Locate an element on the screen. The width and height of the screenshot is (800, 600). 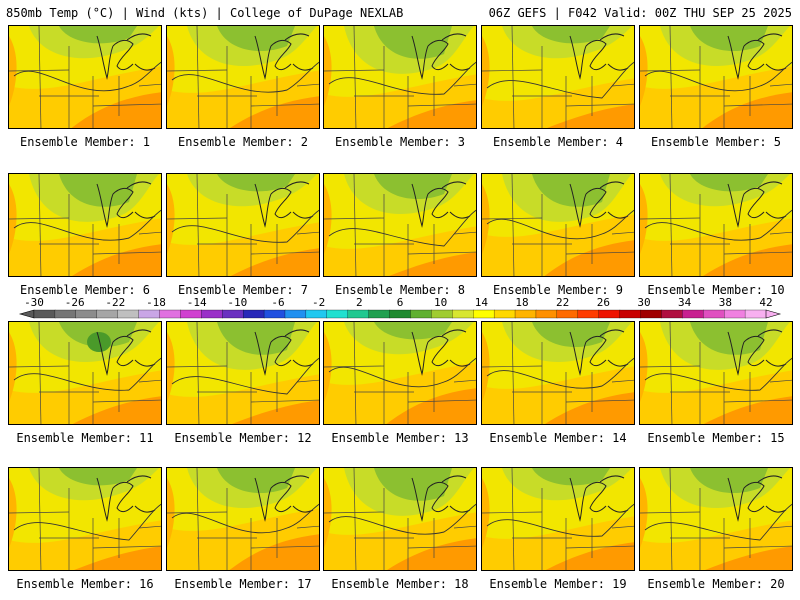
colorbar-tick-label: 34 is located at coordinates (685, 302).